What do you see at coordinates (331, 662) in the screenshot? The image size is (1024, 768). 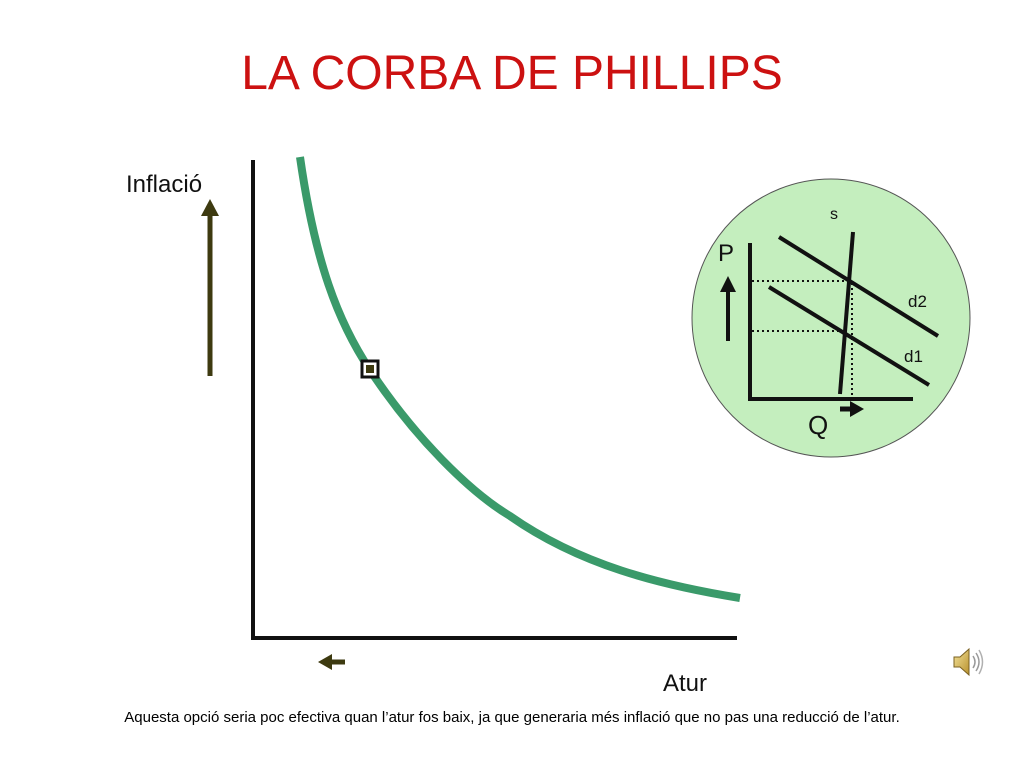 I see `unemployment-left-arrow` at bounding box center [331, 662].